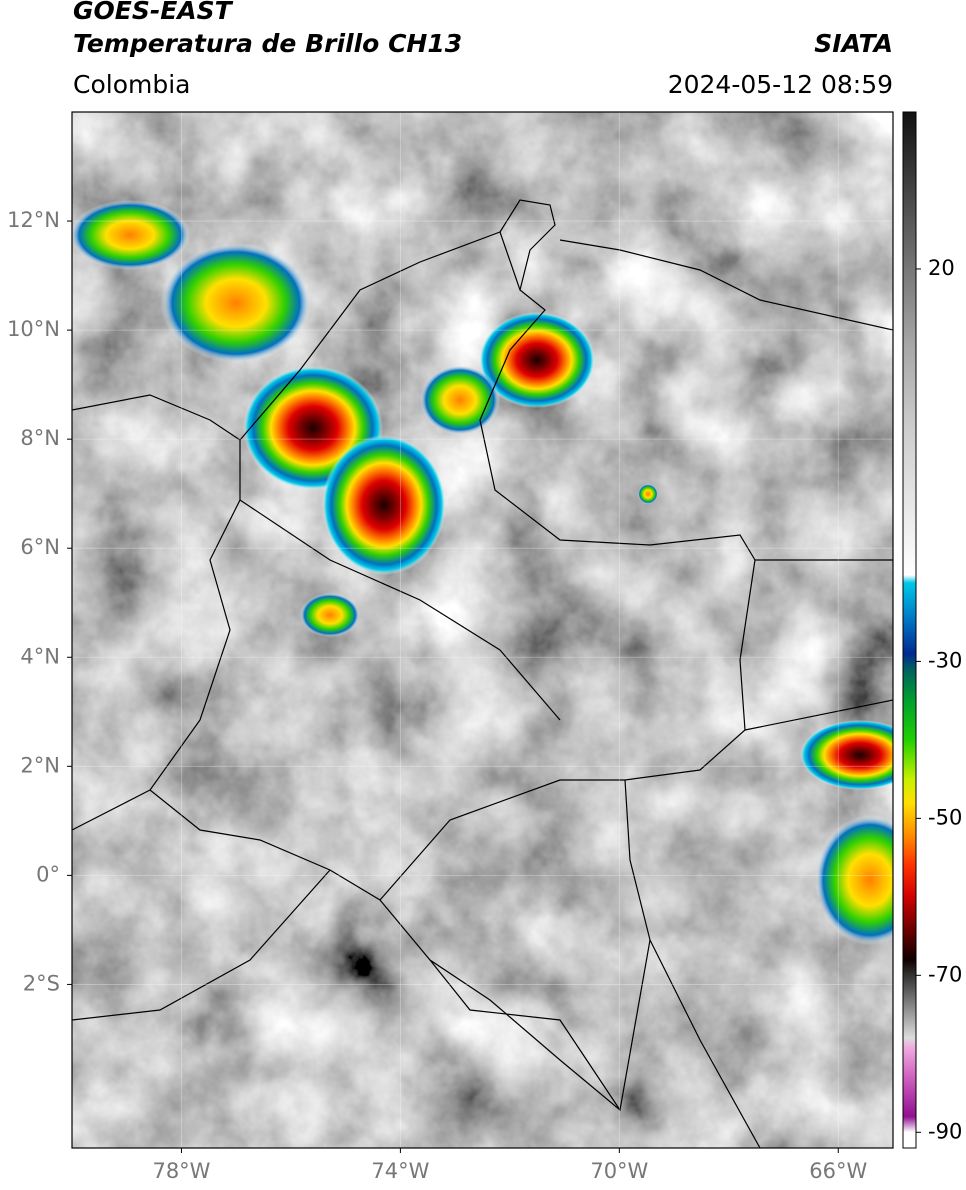  What do you see at coordinates (267, 43) in the screenshot?
I see `subtitle: Temperatura de Brillo CH13` at bounding box center [267, 43].